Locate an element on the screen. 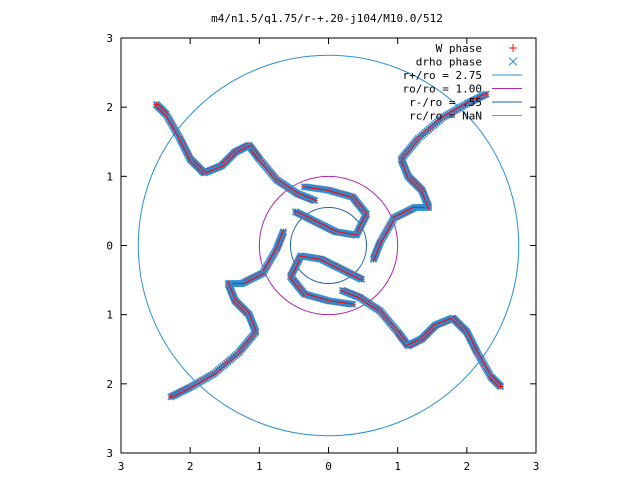  legend-label: r-/ro = .55 is located at coordinates (445, 102).